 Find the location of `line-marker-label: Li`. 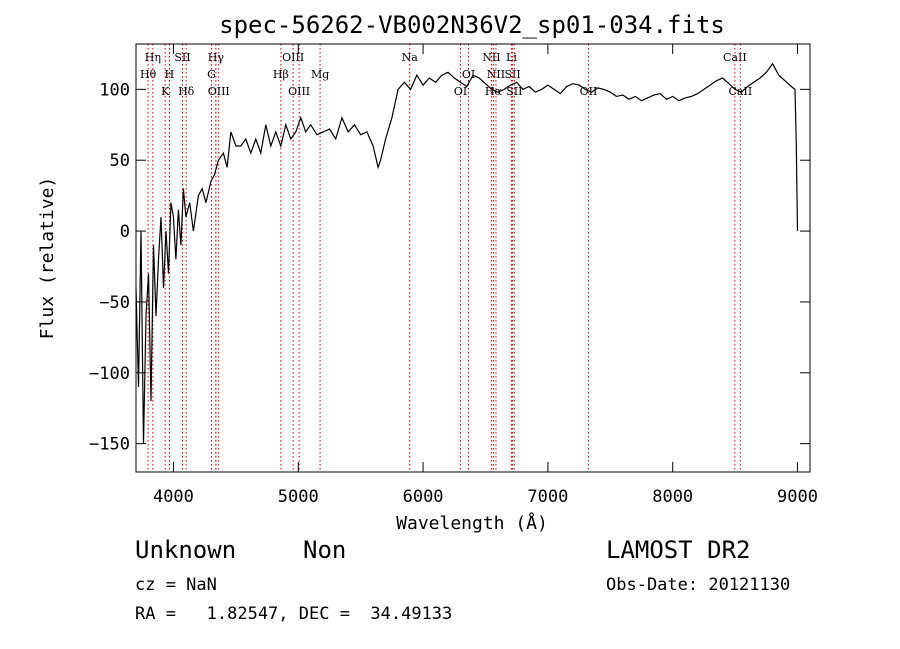

line-marker-label: Li is located at coordinates (511, 57).